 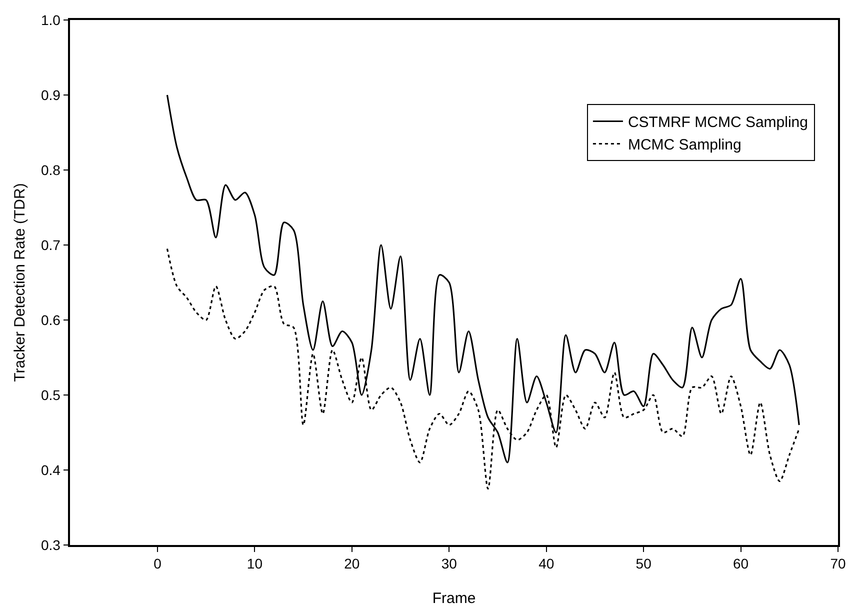 What do you see at coordinates (644, 564) in the screenshot?
I see `x-tick-label: 50` at bounding box center [644, 564].